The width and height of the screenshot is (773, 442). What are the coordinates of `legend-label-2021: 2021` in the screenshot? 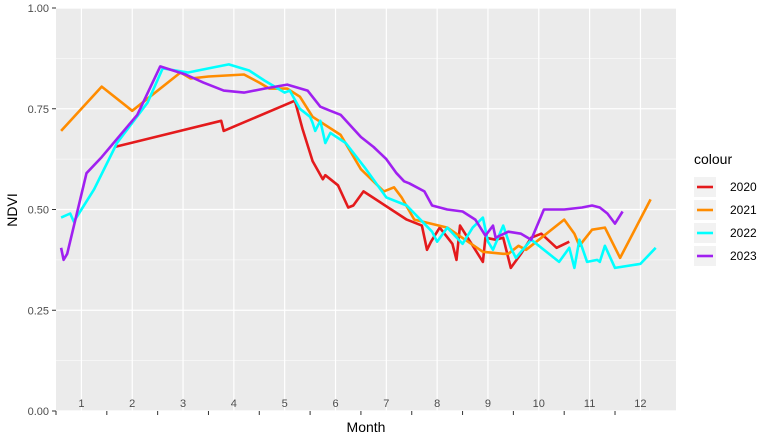 It's located at (743, 210).